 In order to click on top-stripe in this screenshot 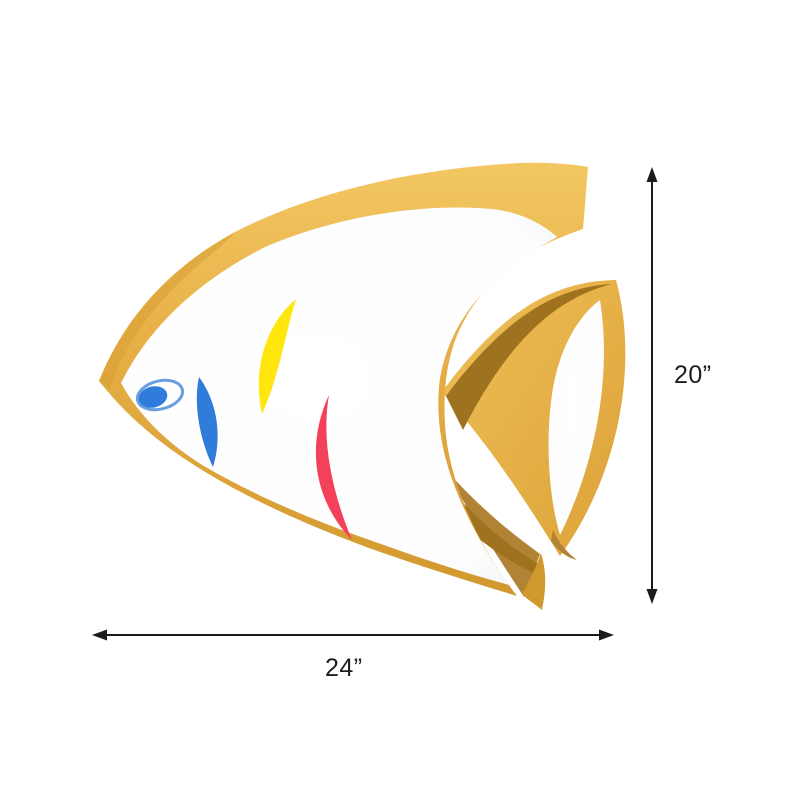, I will do `click(277, 356)`.